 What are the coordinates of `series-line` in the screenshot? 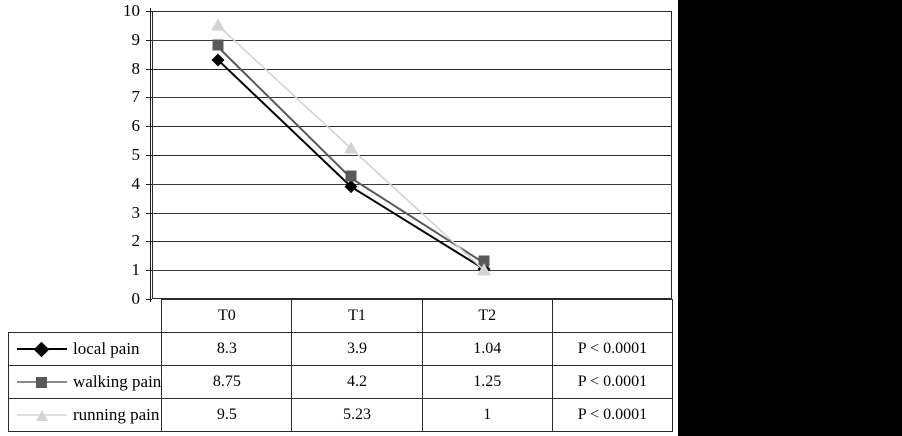 It's located at (351, 155).